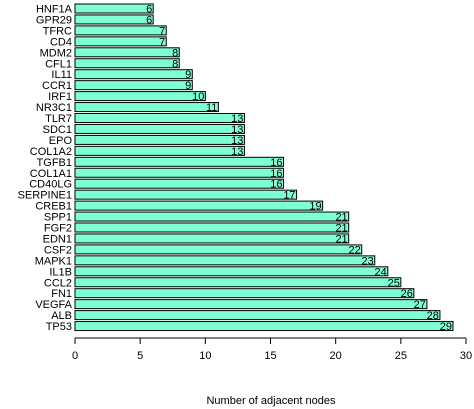  Describe the element at coordinates (57, 239) in the screenshot. I see `category-label: EDN1` at that location.